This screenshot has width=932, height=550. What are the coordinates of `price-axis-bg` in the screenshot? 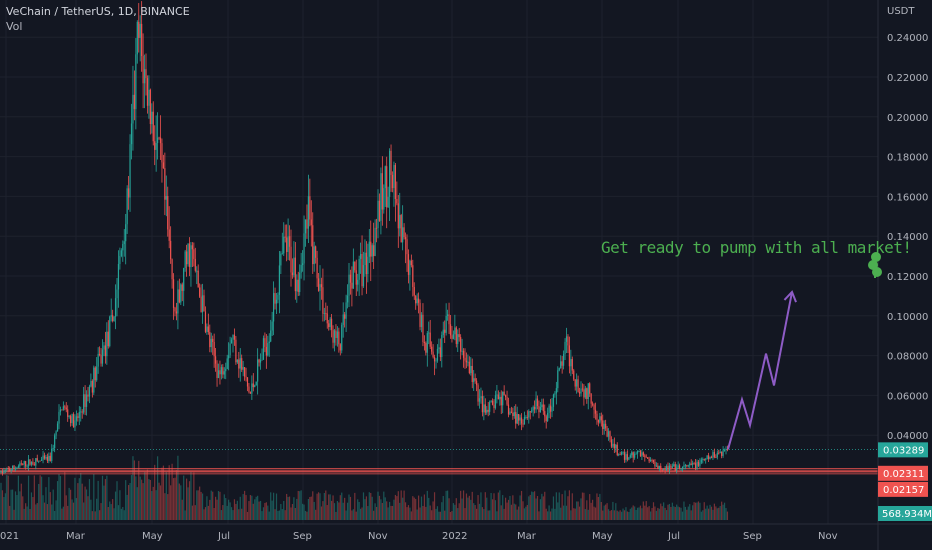 It's located at (905, 275).